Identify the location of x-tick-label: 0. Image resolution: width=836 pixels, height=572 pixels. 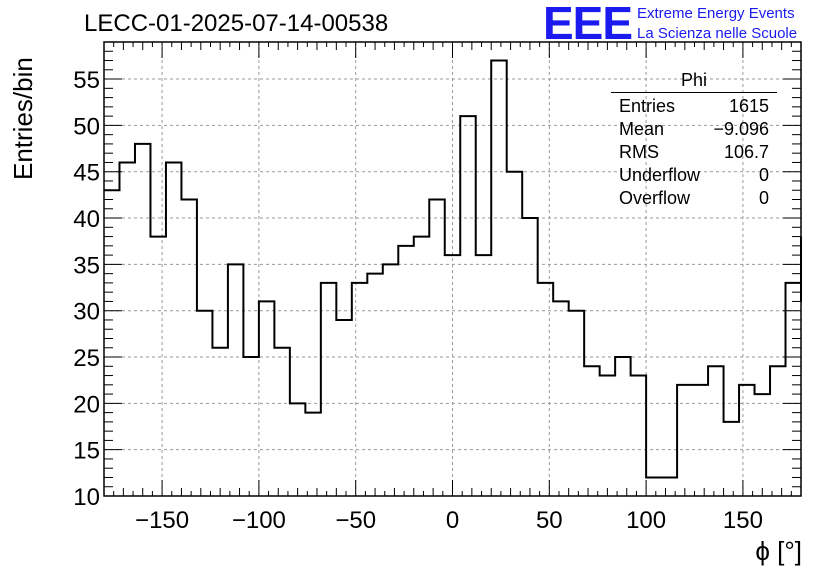
(452, 520).